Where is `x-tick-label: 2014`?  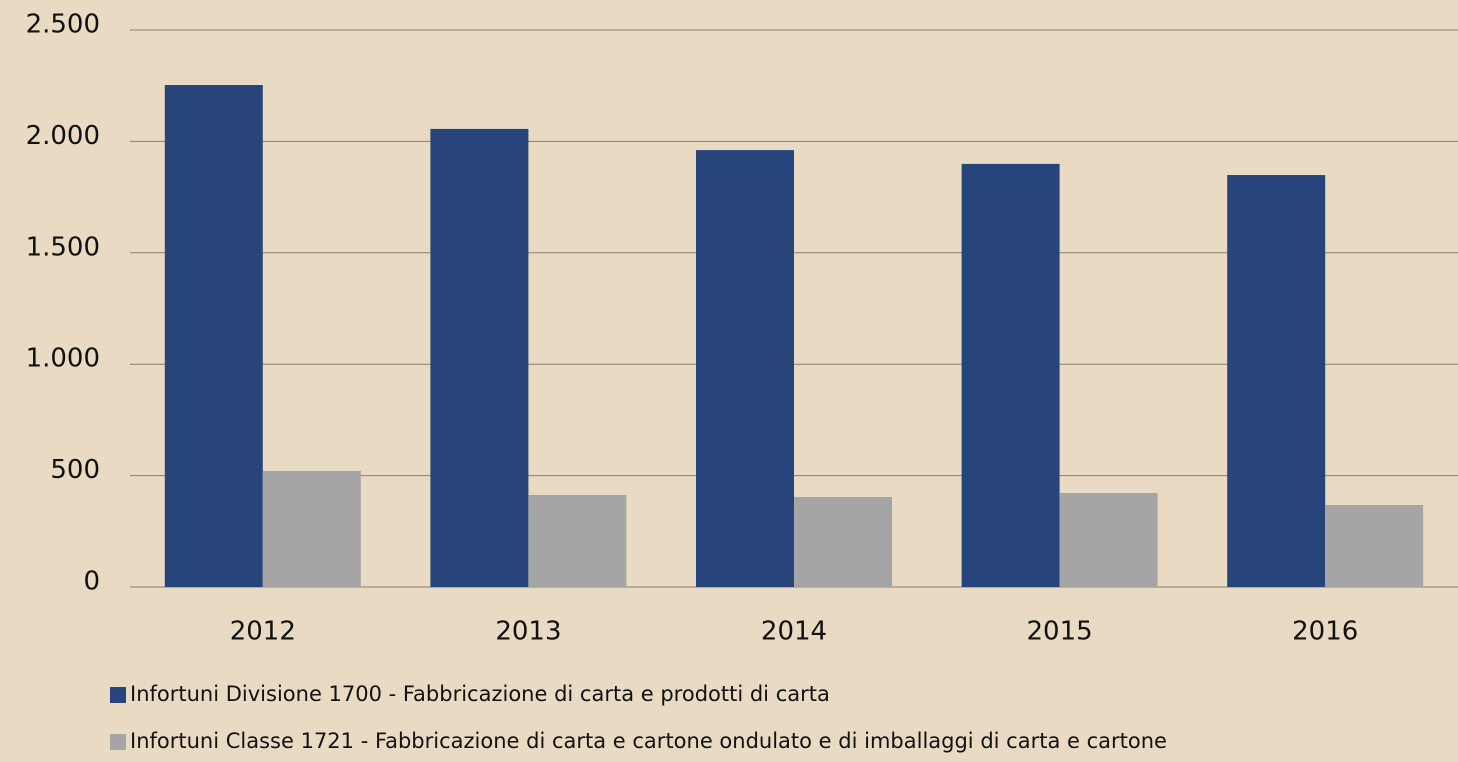 x-tick-label: 2014 is located at coordinates (794, 632).